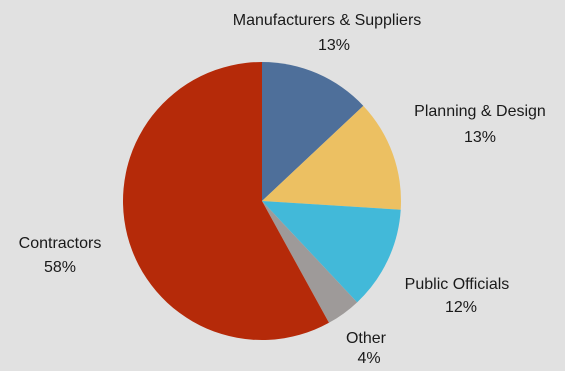  Describe the element at coordinates (310, 262) in the screenshot. I see `pie-slice-other` at that location.